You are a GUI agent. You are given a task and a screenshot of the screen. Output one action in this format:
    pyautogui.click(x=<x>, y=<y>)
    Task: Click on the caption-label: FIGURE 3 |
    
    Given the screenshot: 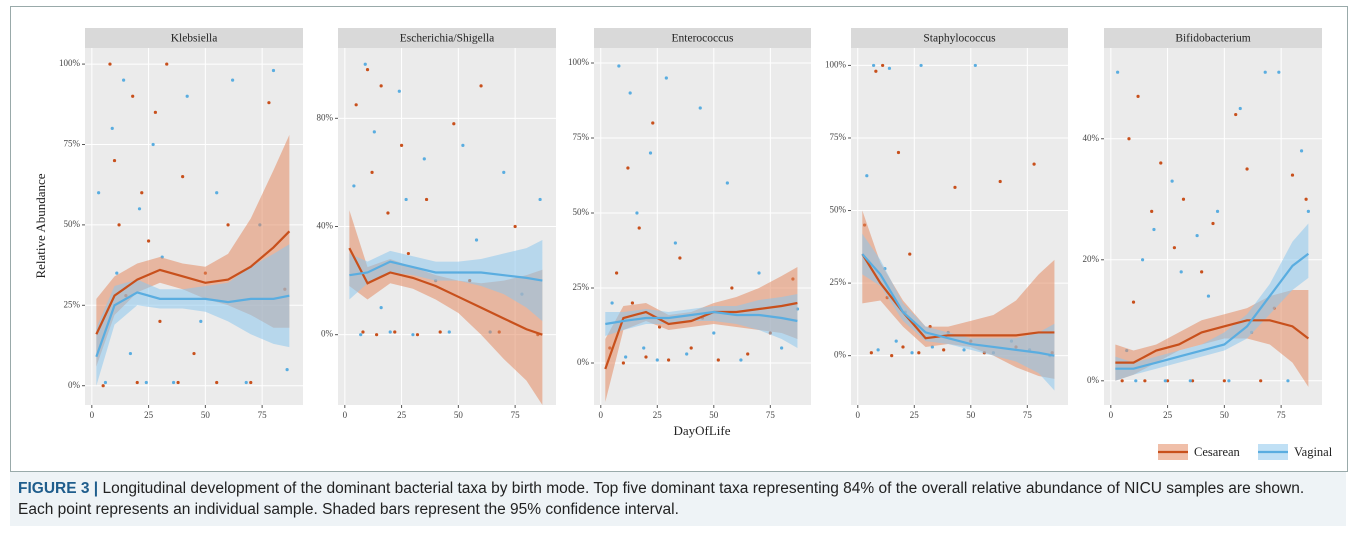 What is the action you would take?
    pyautogui.click(x=58, y=488)
    